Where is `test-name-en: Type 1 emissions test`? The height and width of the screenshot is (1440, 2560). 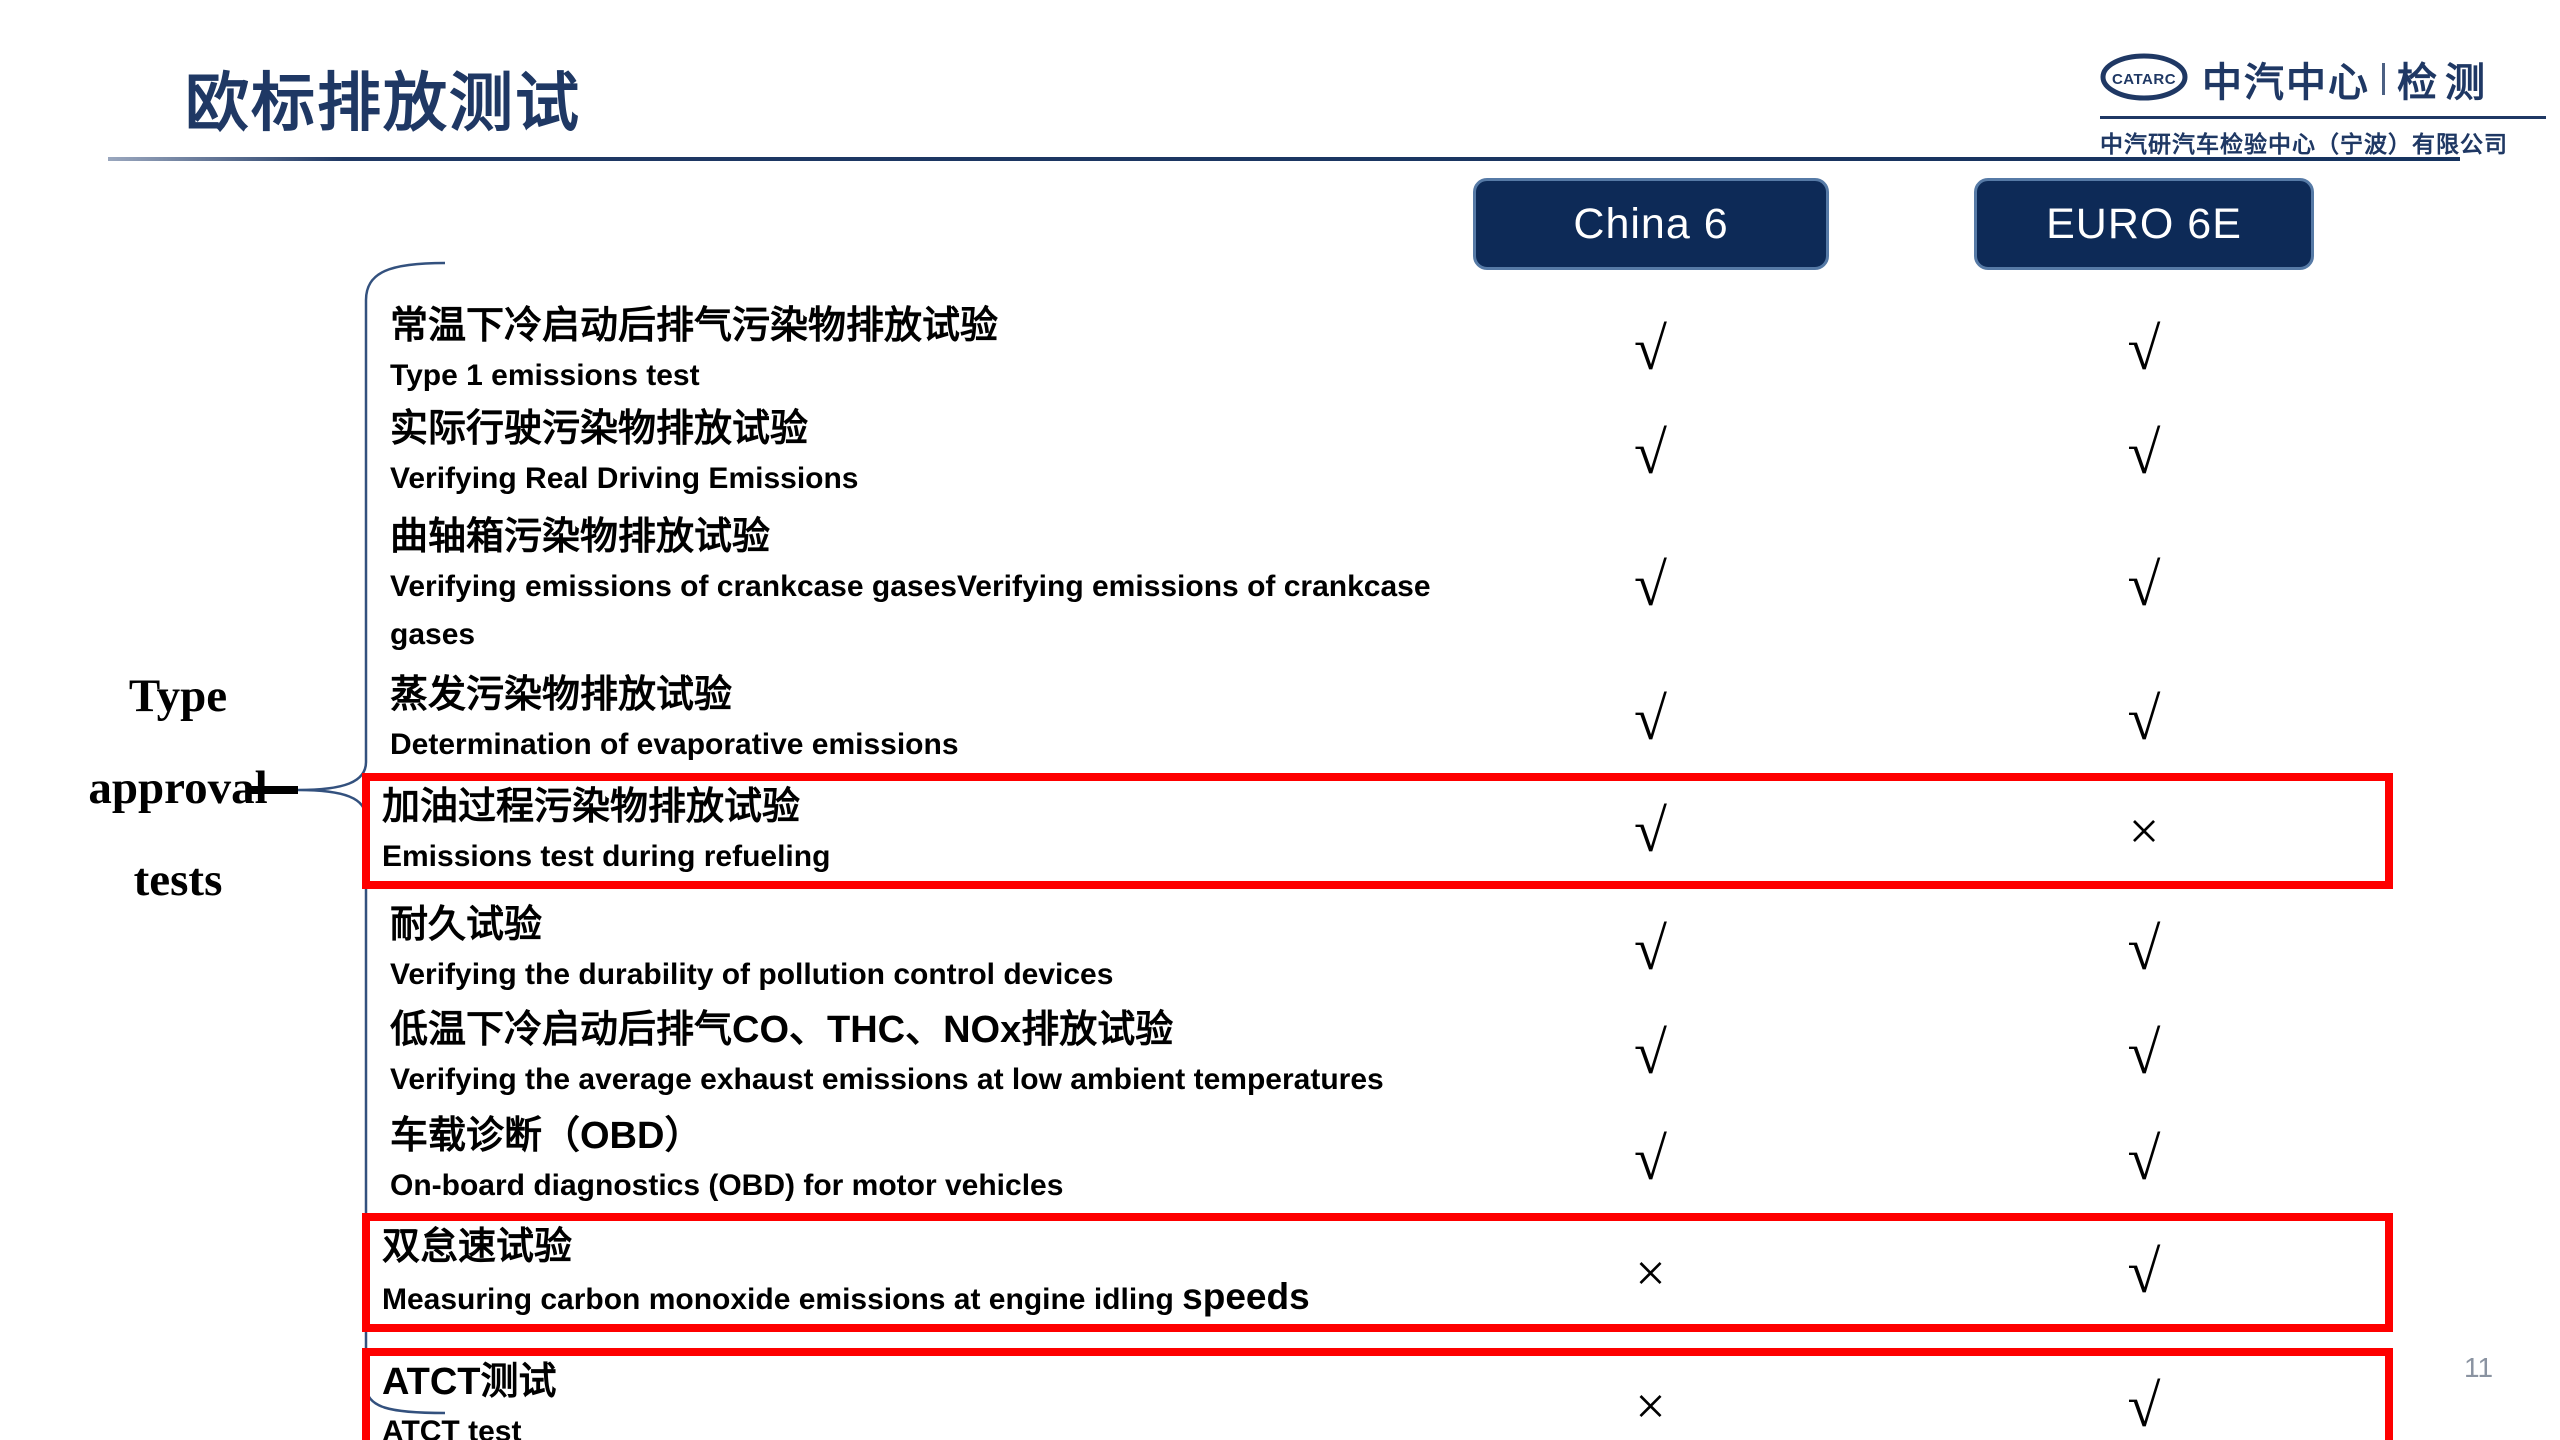
test-name-en: Type 1 emissions test is located at coordinates (545, 375).